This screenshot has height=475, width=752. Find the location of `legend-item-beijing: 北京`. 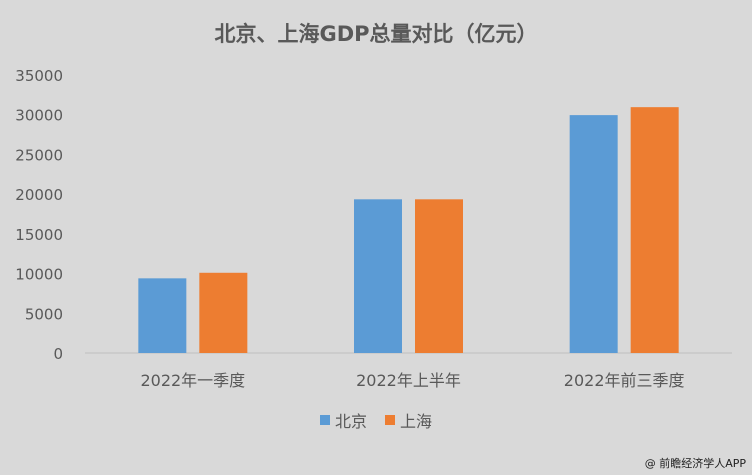

legend-item-beijing: 北京 is located at coordinates (343, 420).